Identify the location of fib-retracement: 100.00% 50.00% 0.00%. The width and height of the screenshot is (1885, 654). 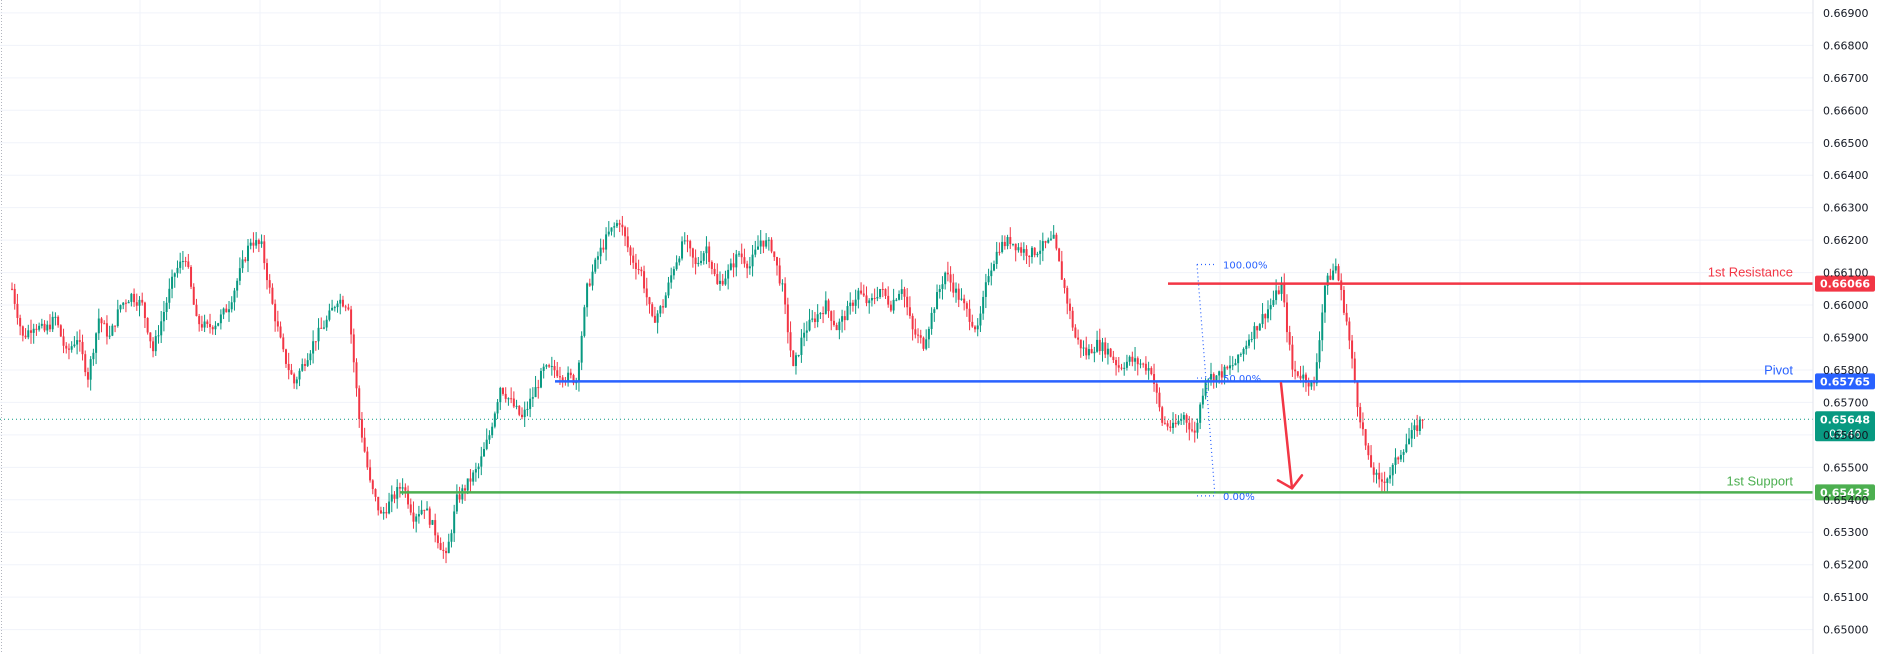
(1232, 381).